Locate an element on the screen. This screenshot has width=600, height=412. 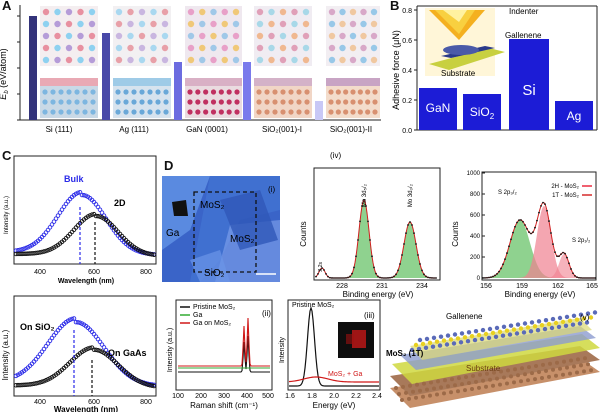
bar-sio2-i is located at coordinates (247, 91).